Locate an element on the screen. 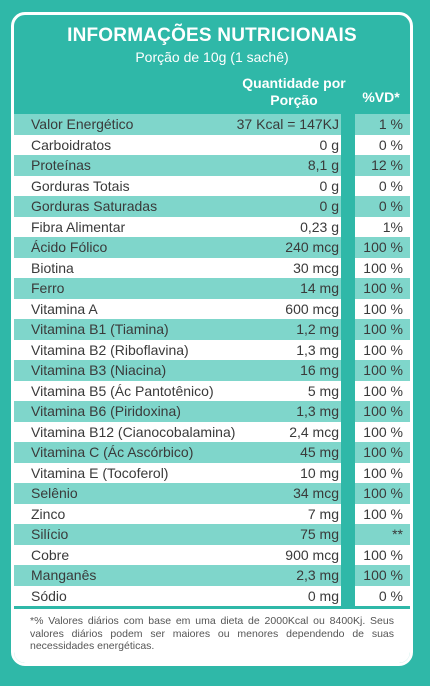  nutrient-quantity: 7 mg is located at coordinates (323, 513).